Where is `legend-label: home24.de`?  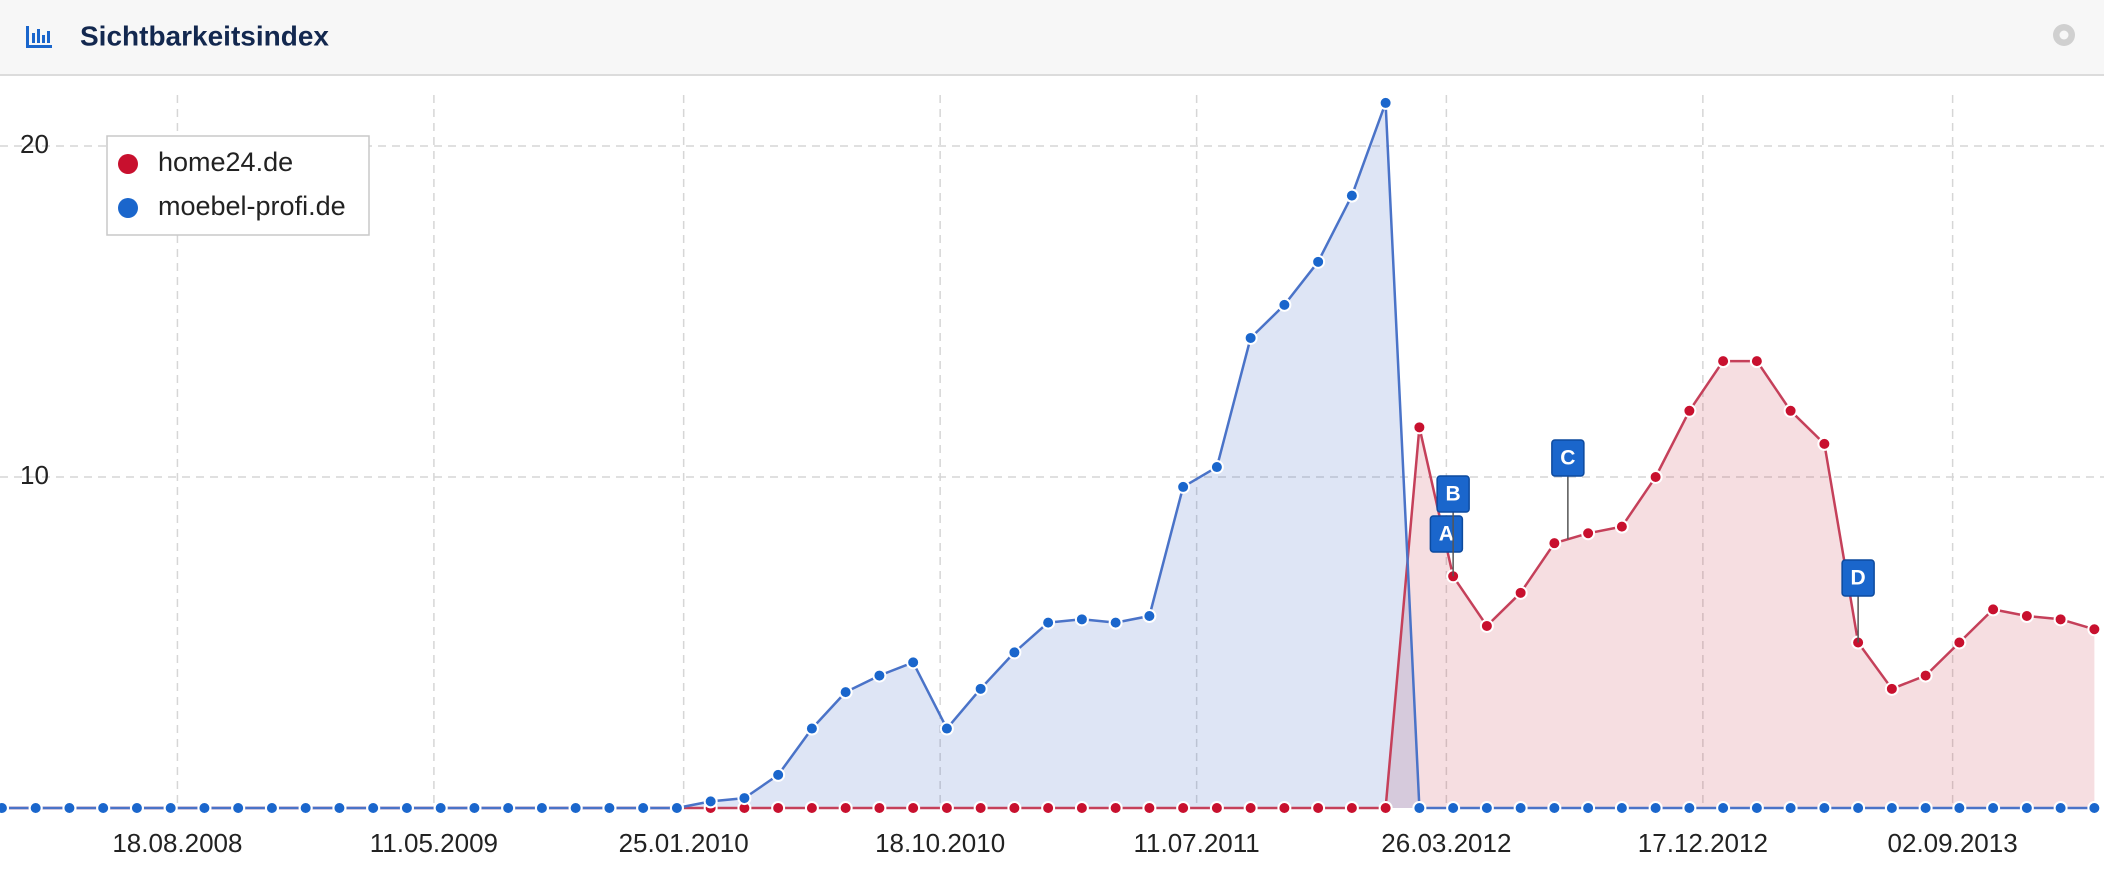
legend-label: home24.de is located at coordinates (225, 162).